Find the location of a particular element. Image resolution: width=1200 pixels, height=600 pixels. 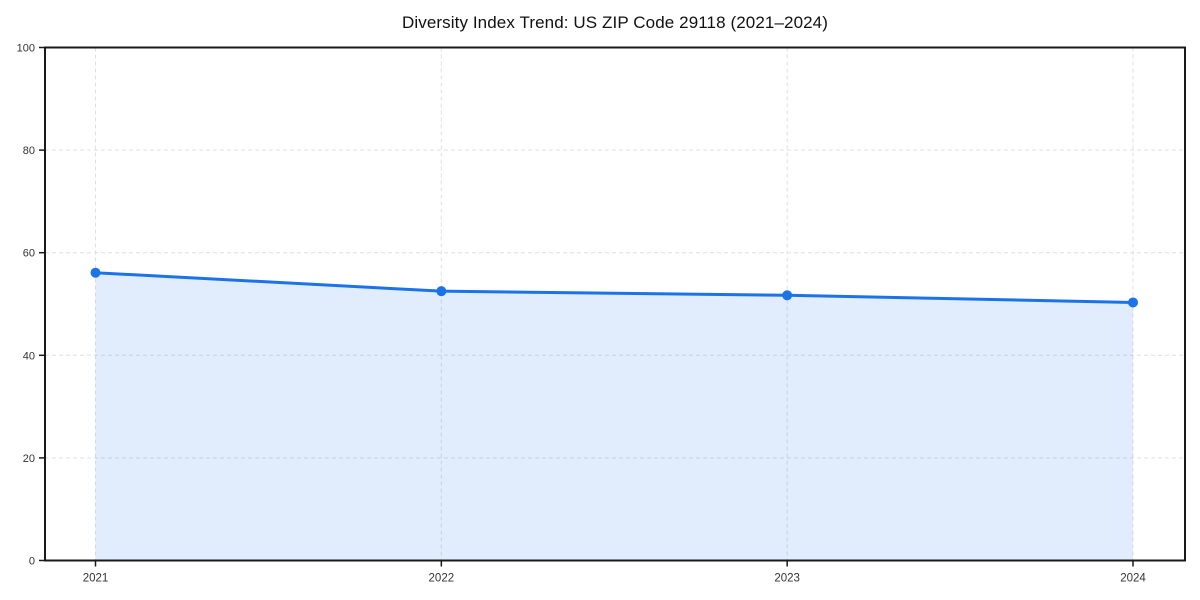

x-tick-label: 2024 is located at coordinates (1133, 579).